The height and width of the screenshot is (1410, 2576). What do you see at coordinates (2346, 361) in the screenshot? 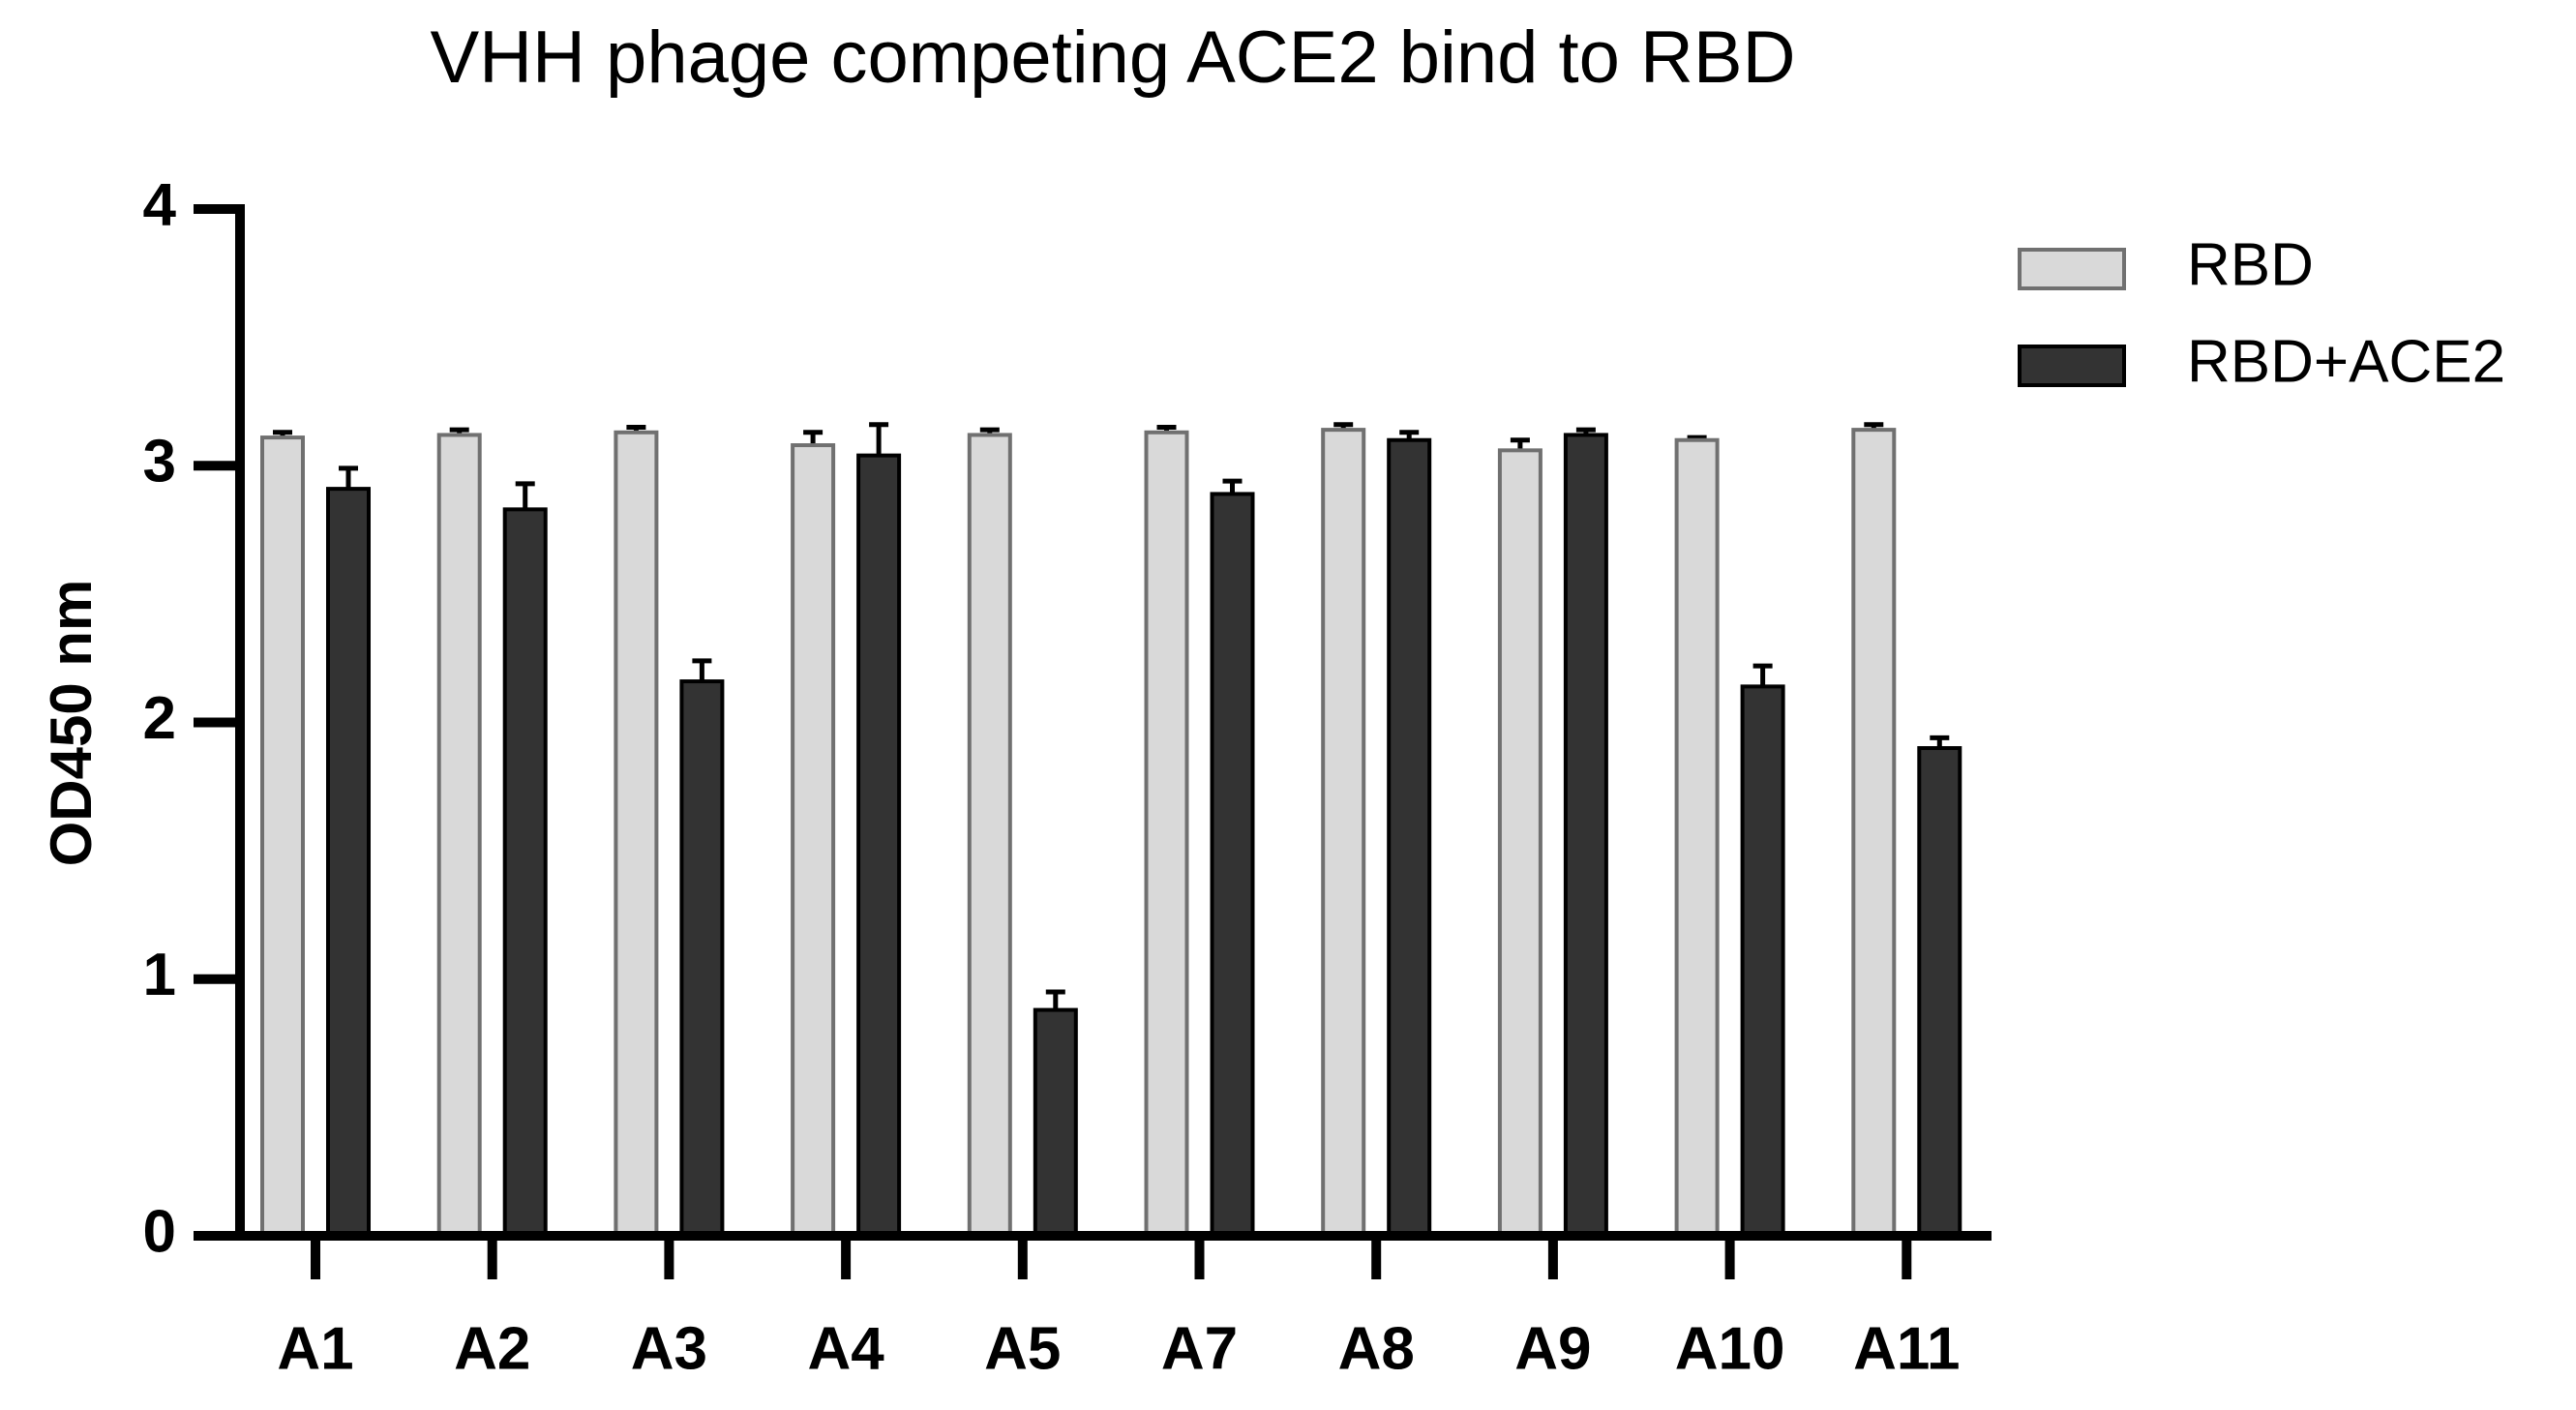
I see `legend-label: RBD+ACE2` at bounding box center [2346, 361].